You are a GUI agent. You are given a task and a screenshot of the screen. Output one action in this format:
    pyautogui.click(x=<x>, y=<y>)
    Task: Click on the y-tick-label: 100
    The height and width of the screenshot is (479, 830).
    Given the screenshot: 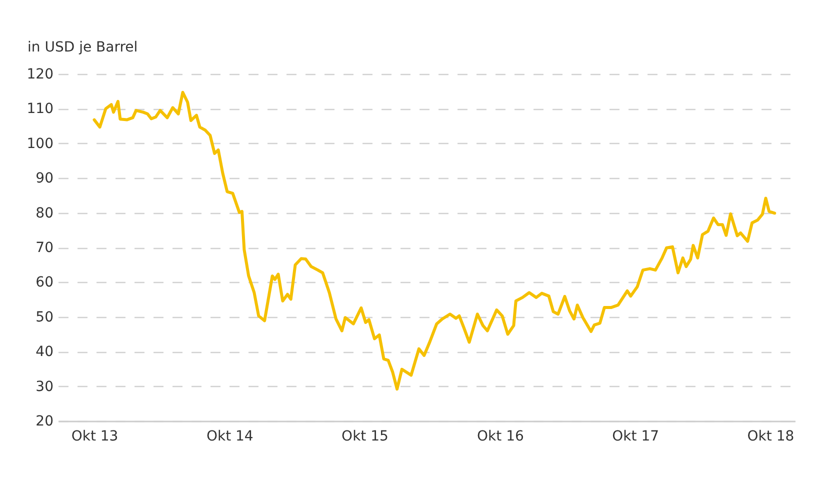 What is the action you would take?
    pyautogui.click(x=40, y=144)
    